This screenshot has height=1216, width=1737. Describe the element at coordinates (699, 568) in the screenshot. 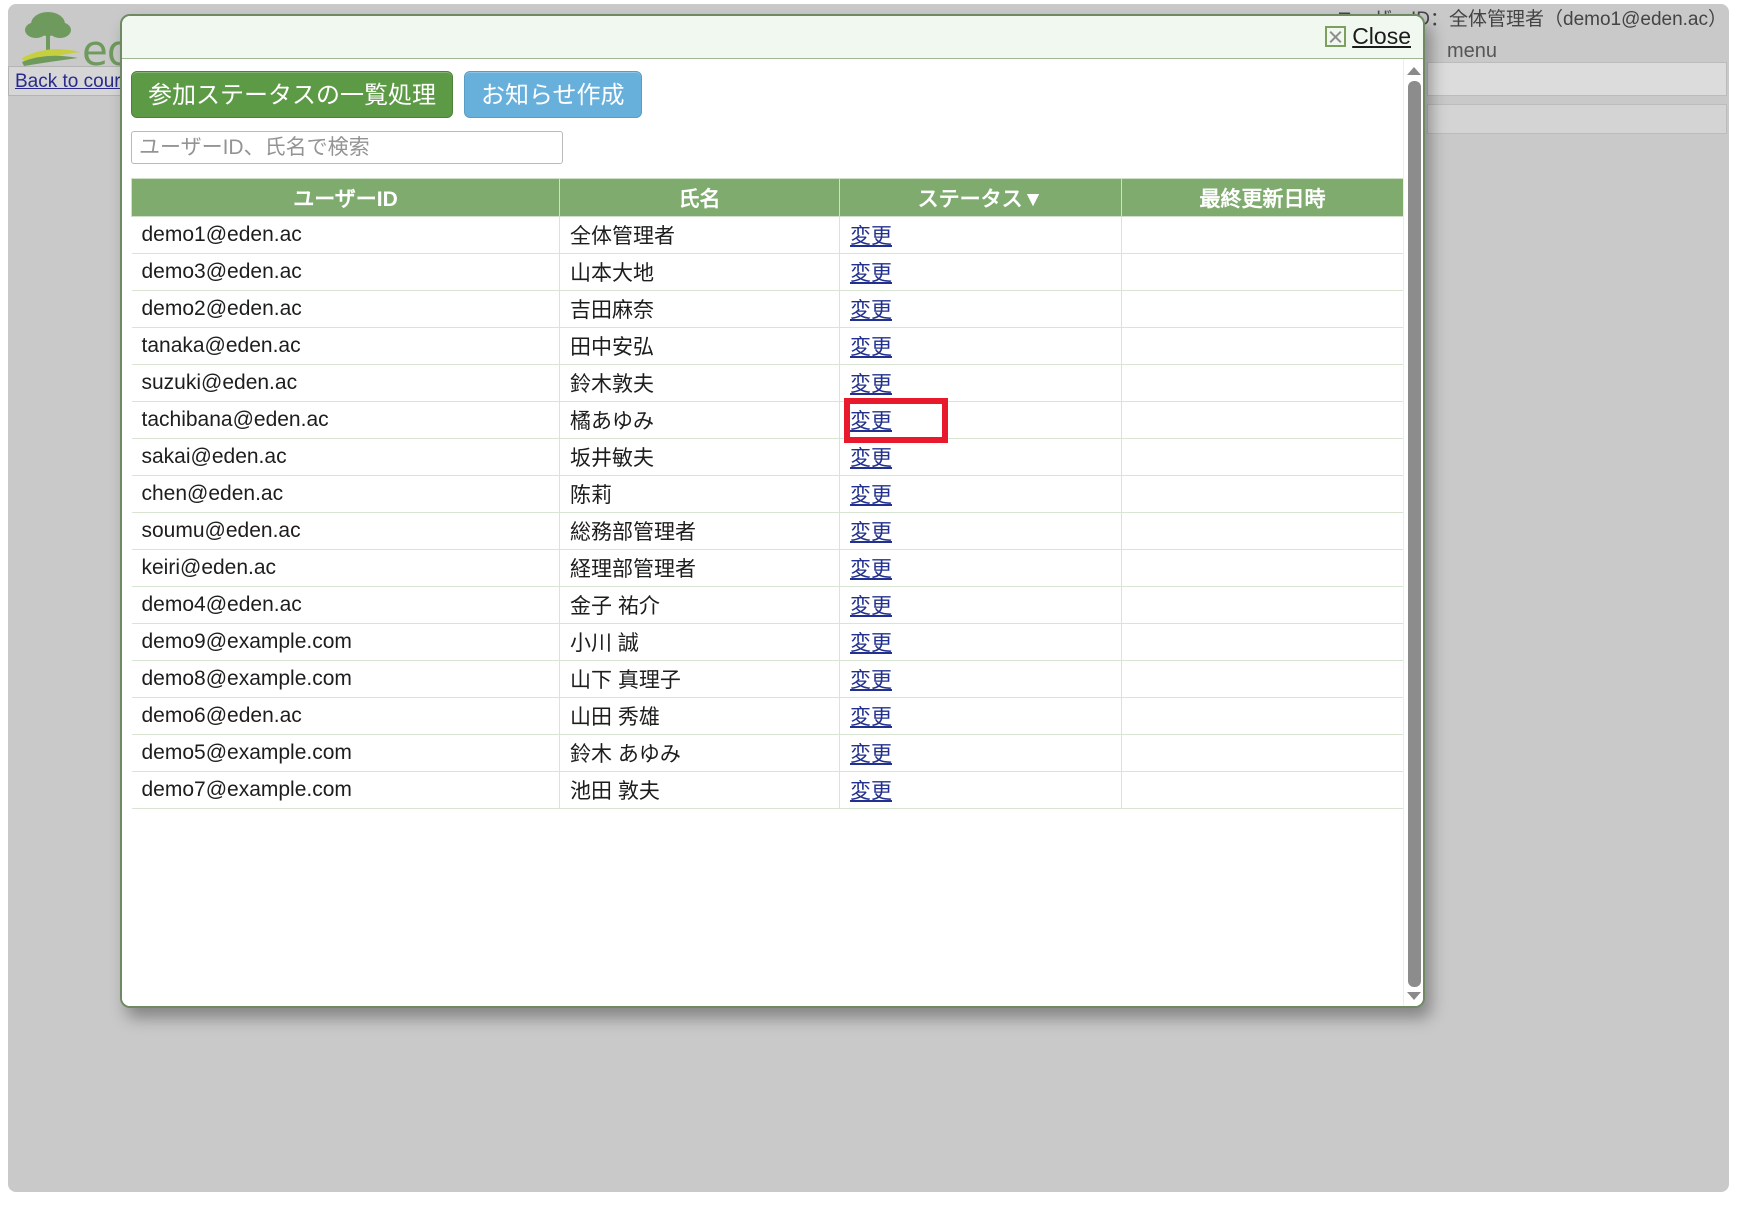

I see `cell-name: 経理部管理者` at that location.